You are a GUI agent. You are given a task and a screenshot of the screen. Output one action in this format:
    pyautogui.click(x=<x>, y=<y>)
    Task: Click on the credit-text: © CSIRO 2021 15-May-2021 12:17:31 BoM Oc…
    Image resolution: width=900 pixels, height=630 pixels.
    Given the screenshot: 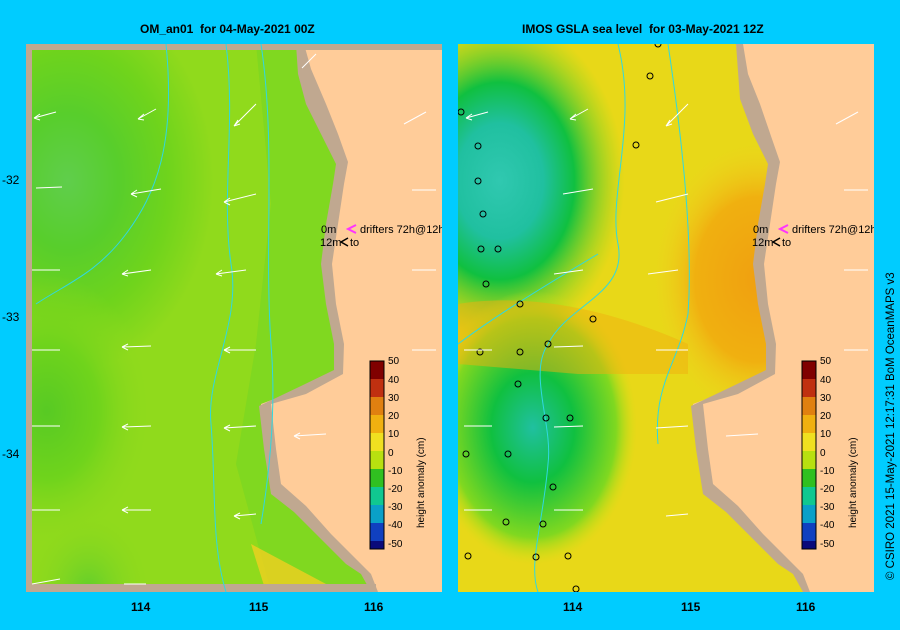 What is the action you would take?
    pyautogui.click(x=891, y=426)
    